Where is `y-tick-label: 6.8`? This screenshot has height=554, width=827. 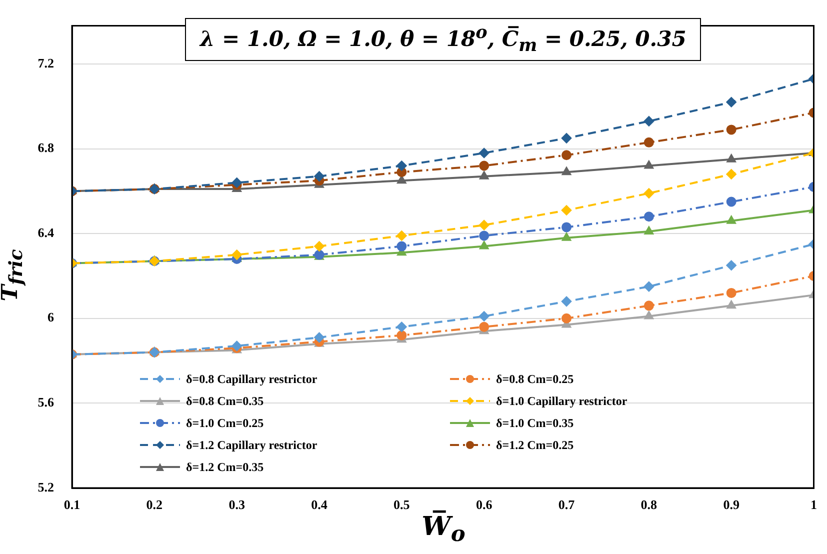
y-tick-label: 6.8 is located at coordinates (46, 148).